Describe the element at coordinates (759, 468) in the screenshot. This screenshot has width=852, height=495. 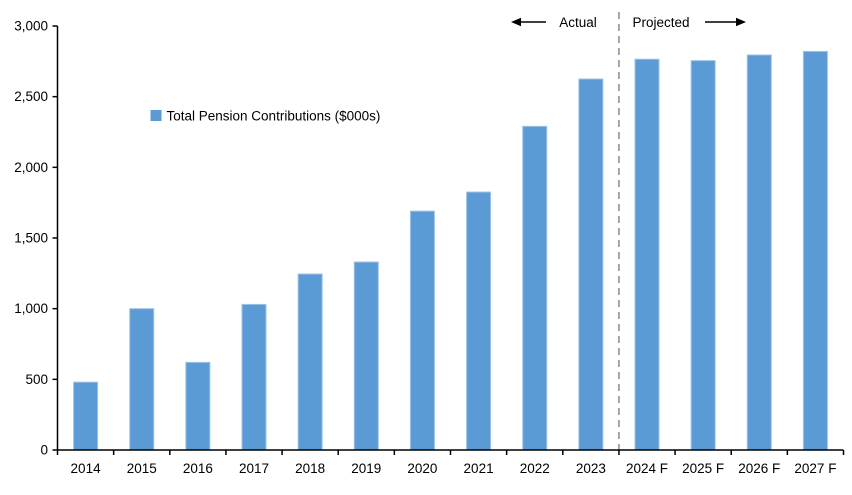
I see `x-tick-label-2026-f: 2026 F` at that location.